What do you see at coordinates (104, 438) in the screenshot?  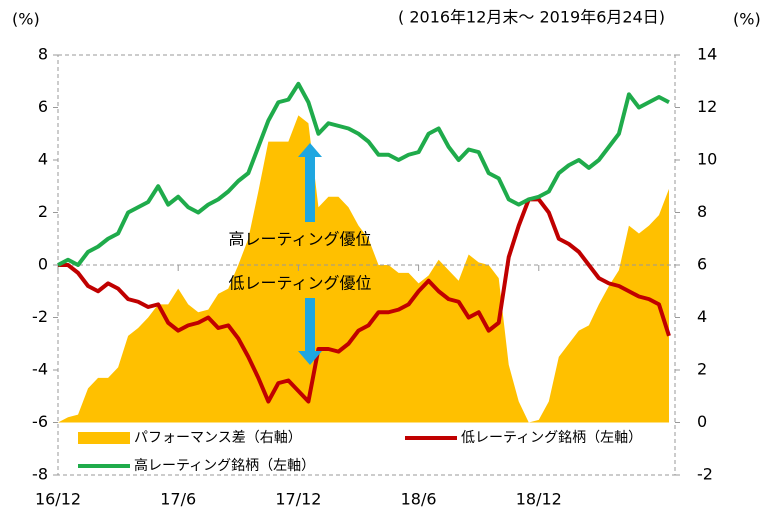 I see `legend-swatch` at bounding box center [104, 438].